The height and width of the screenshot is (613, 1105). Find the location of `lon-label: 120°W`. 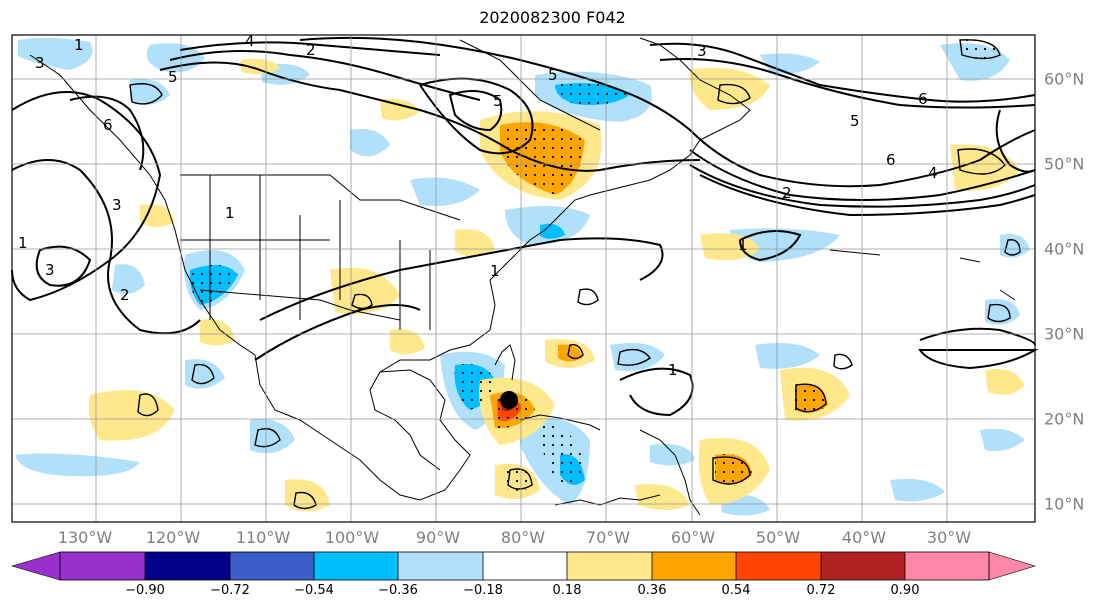

lon-label: 120°W is located at coordinates (173, 537).